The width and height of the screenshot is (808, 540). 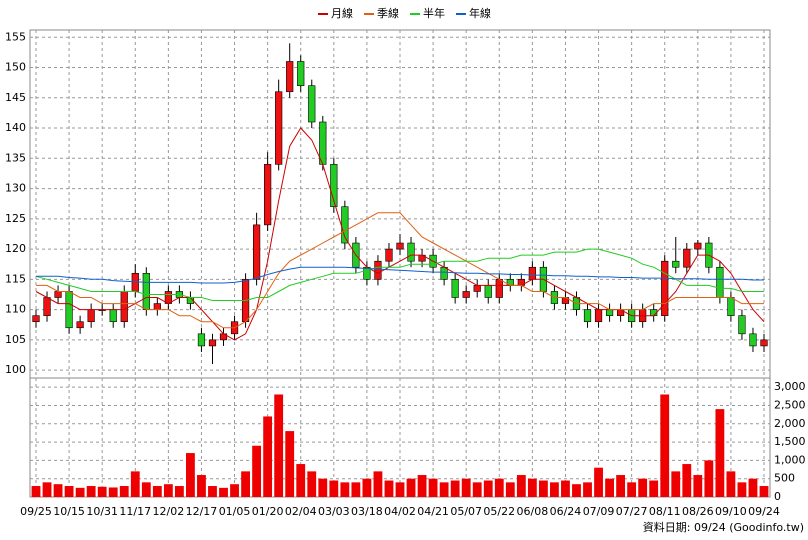 What do you see at coordinates (731, 511) in the screenshot?
I see `x-tick-label: 09/10` at bounding box center [731, 511].